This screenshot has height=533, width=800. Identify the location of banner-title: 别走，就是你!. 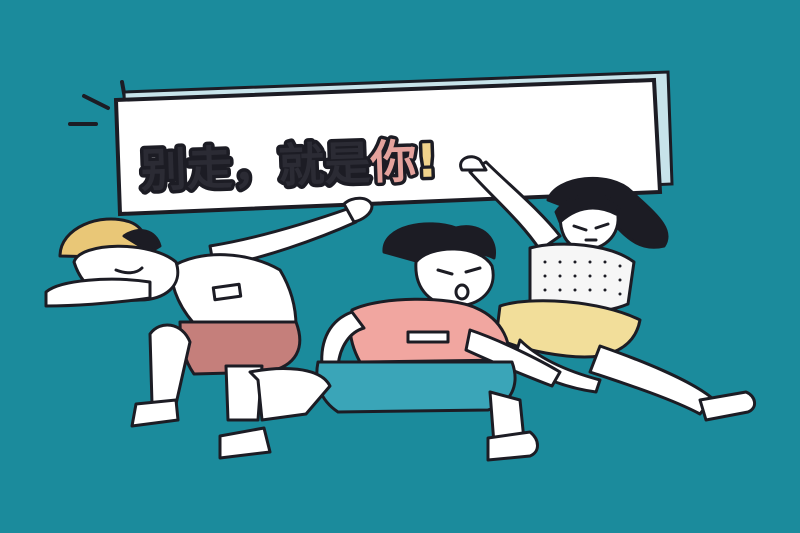
(289, 165).